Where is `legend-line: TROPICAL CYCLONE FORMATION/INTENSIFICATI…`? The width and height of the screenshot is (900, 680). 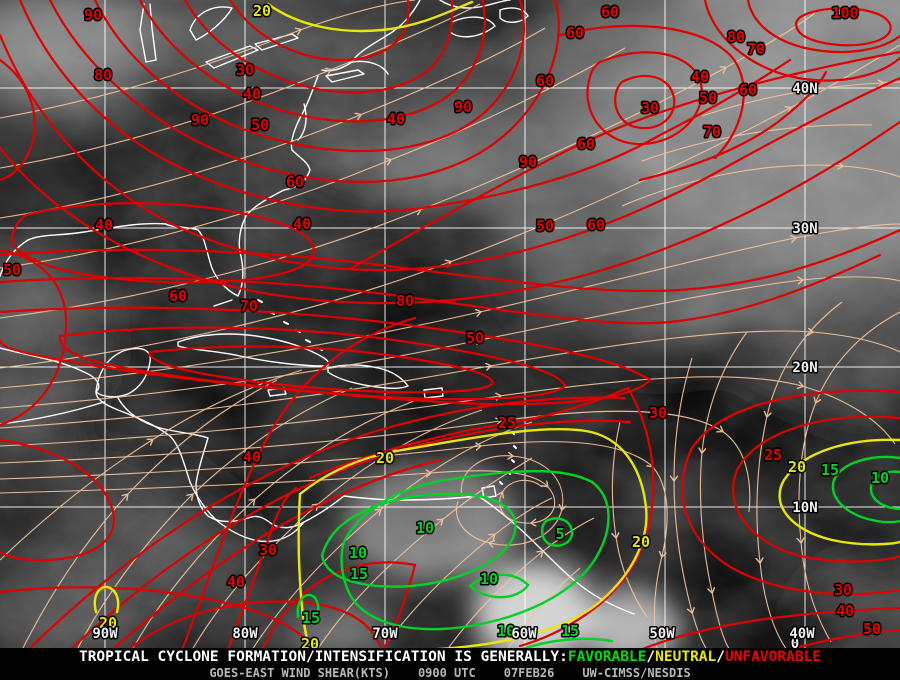 legend-line: TROPICAL CYCLONE FORMATION/INTENSIFICATI… is located at coordinates (450, 657).